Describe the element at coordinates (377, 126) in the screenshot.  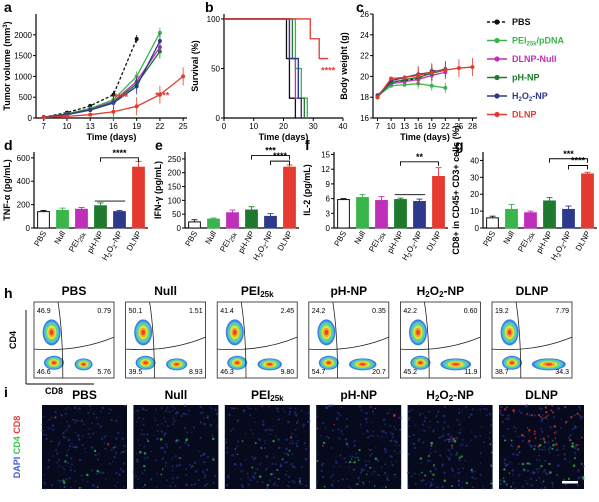
I see `x-tick-label: 7` at that location.